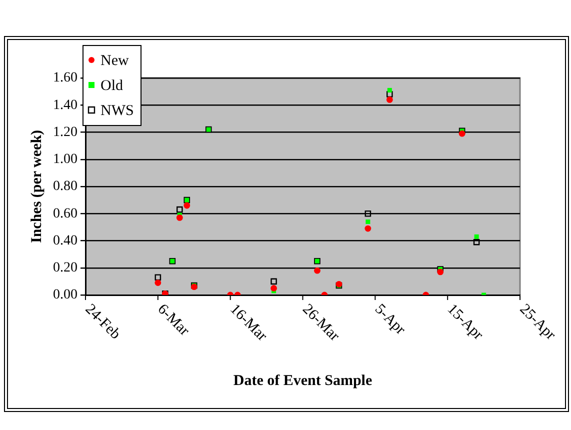 The height and width of the screenshot is (430, 571). Describe the element at coordinates (65, 105) in the screenshot. I see `y-tick-label: 1.40` at that location.